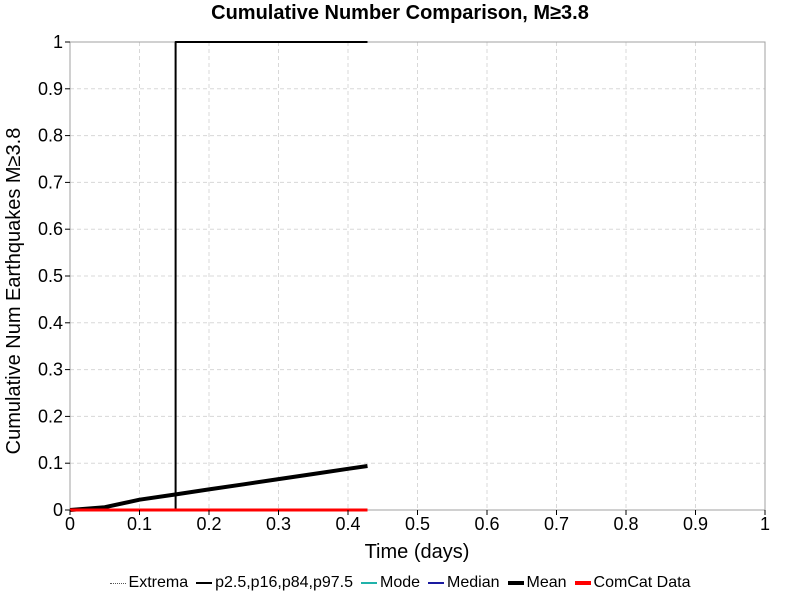  I want to click on y-tick-label: 0.9, so click(50, 89).